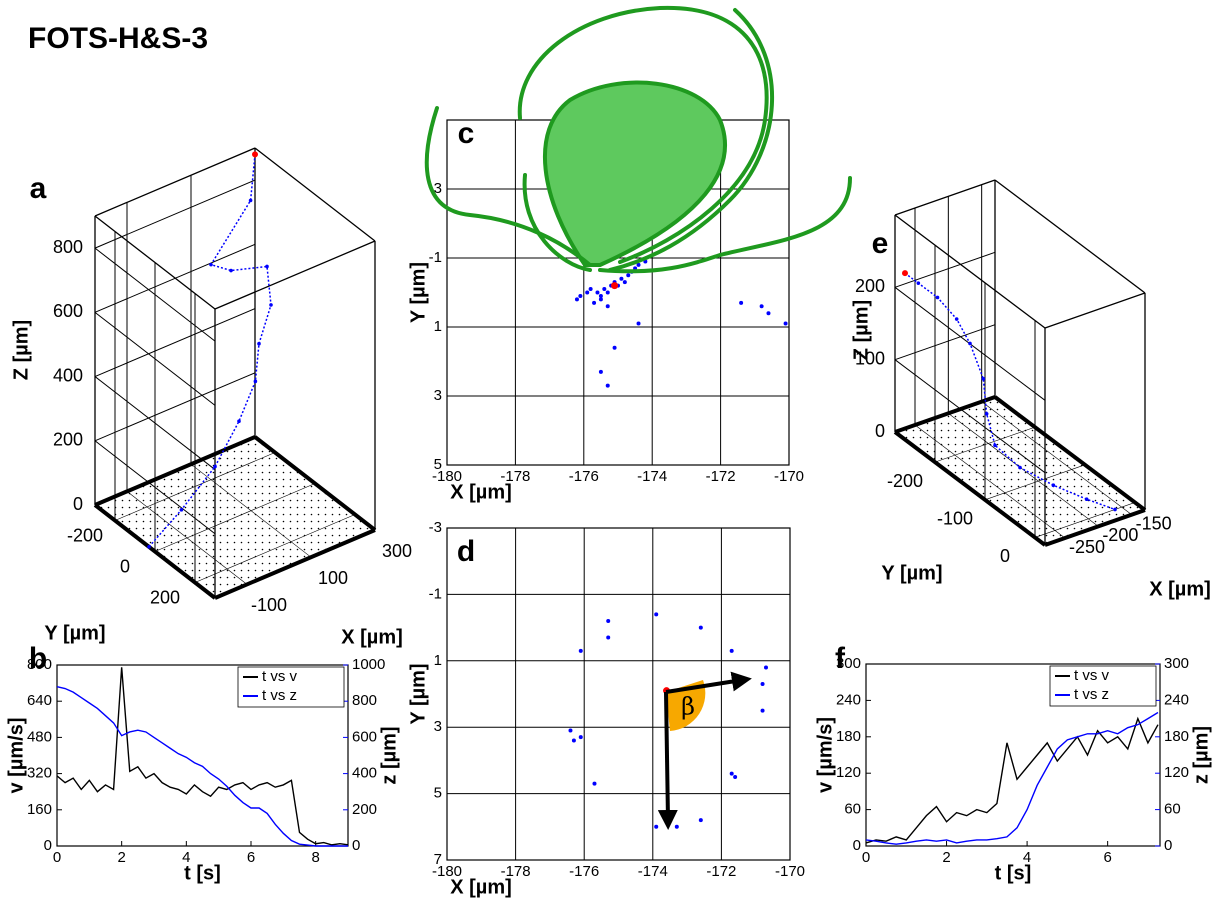 The width and height of the screenshot is (1226, 910). Describe the element at coordinates (946, 857) in the screenshot. I see `x-tick-label: 2` at that location.